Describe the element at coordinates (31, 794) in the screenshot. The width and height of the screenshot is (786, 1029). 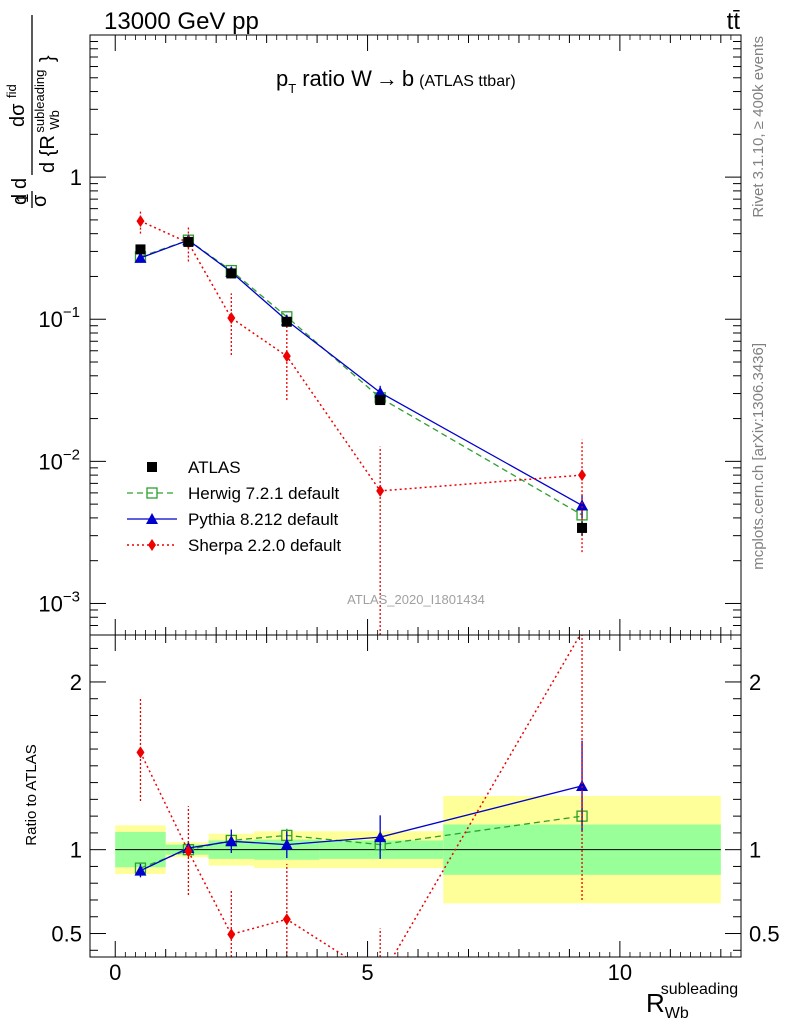
I see `ratio-y-axis-label: Ratio to ATLAS` at that location.